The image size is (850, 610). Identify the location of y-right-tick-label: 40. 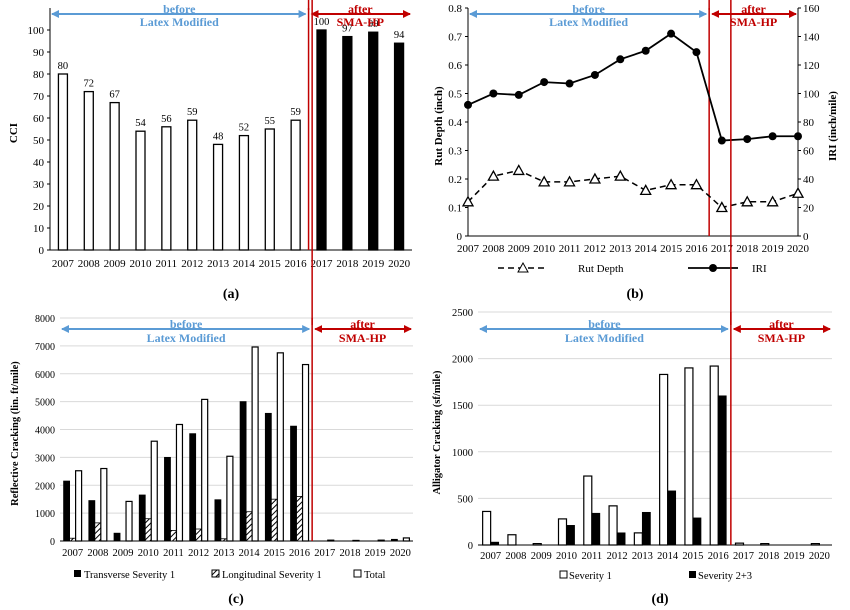
(809, 180).